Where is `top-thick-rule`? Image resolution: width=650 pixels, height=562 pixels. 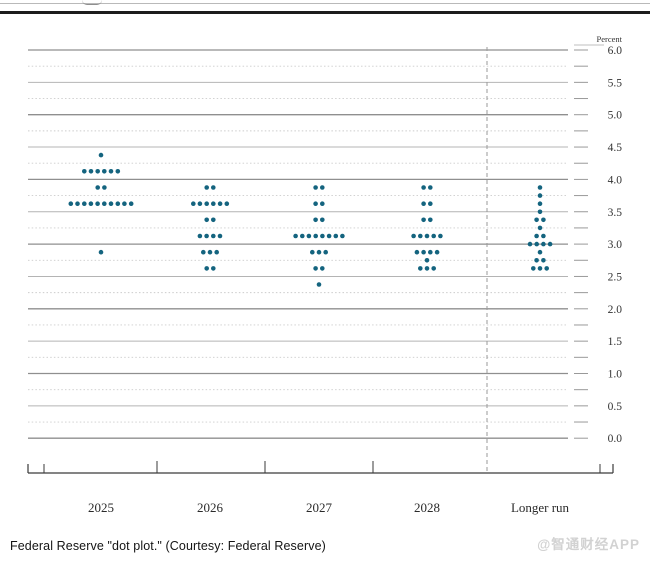
top-thick-rule is located at coordinates (325, 12).